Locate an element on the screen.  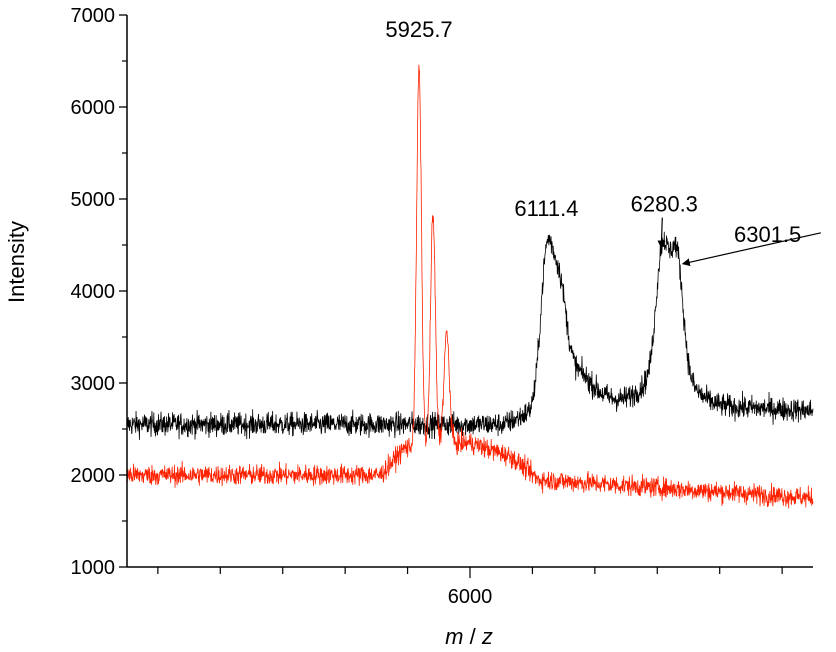
x-axis-label: m / z is located at coordinates (469, 636).